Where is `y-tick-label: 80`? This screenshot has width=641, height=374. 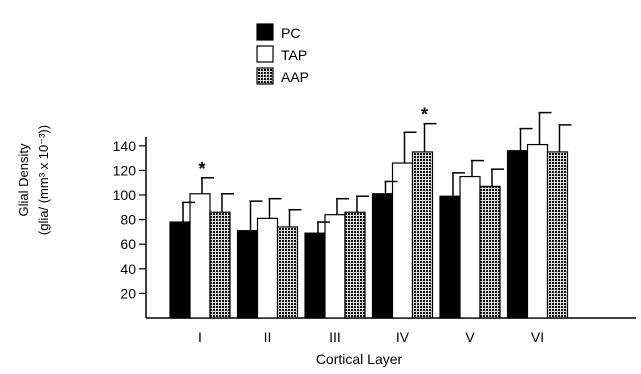
y-tick-label: 80 is located at coordinates (128, 220).